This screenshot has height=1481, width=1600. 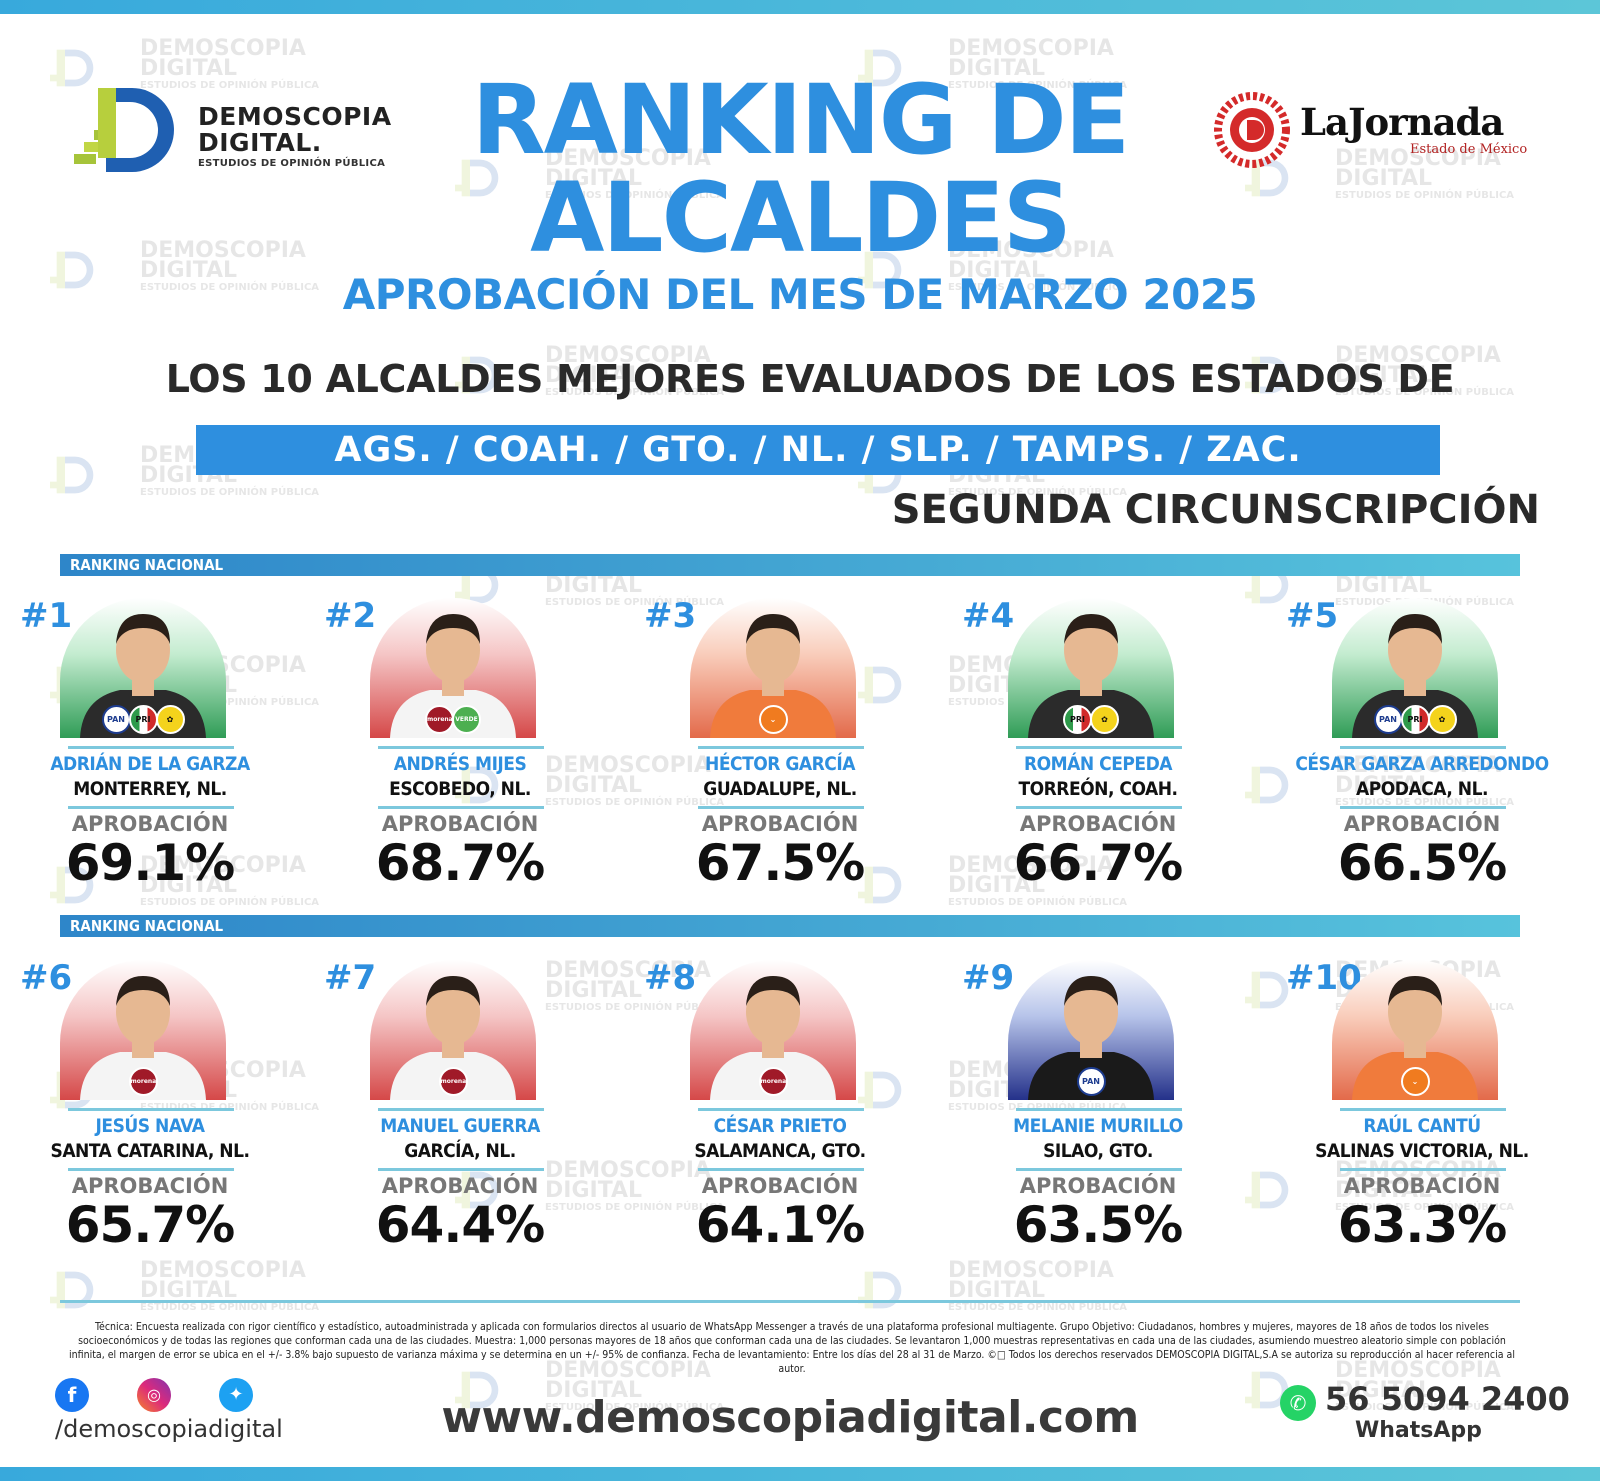 I want to click on mayor-name: ANDRÉS MIJES, so click(x=460, y=764).